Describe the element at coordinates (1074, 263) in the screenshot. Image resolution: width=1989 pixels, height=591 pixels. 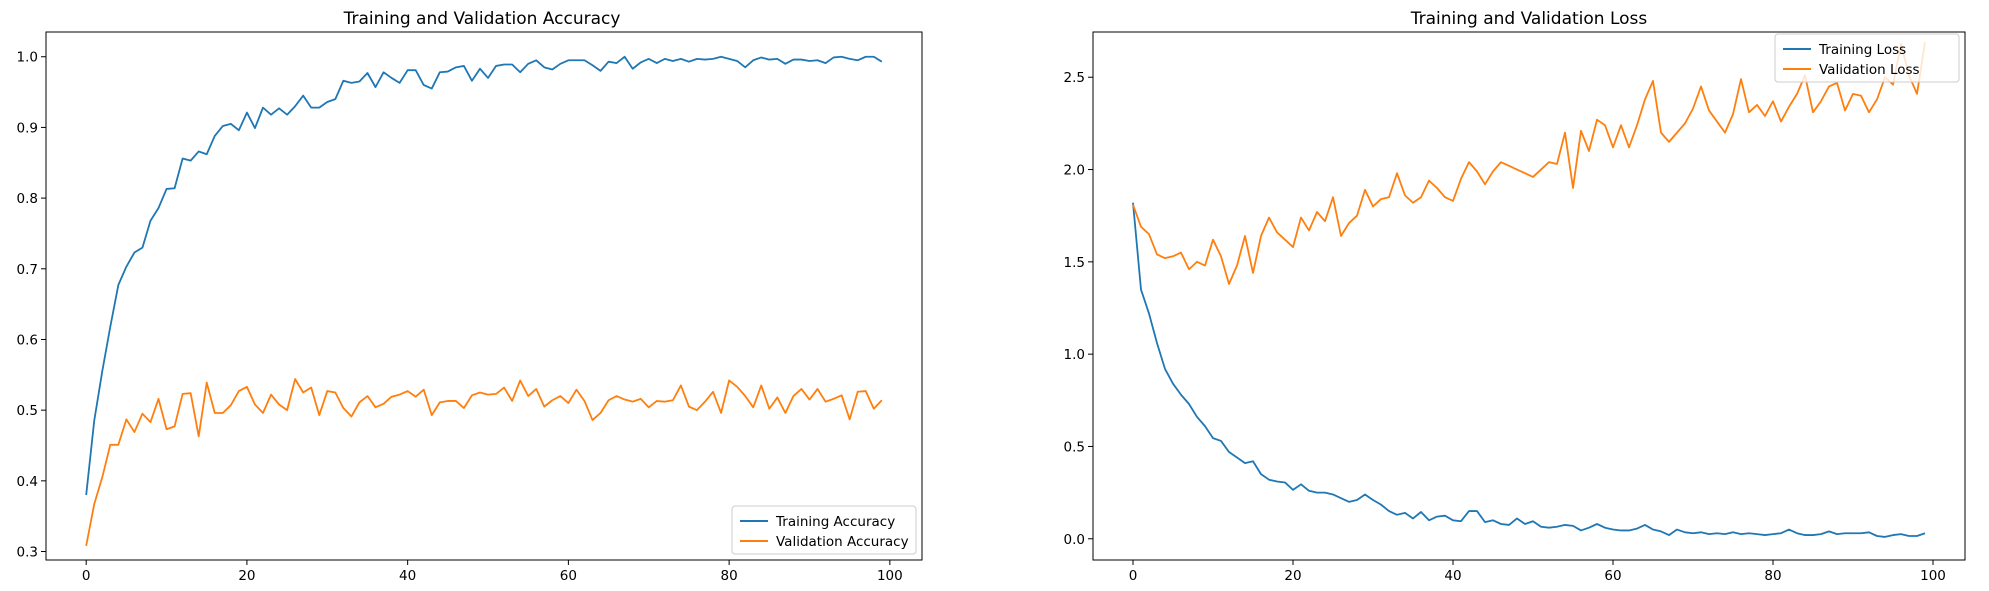
I see `y-tick-label: 1.5` at that location.